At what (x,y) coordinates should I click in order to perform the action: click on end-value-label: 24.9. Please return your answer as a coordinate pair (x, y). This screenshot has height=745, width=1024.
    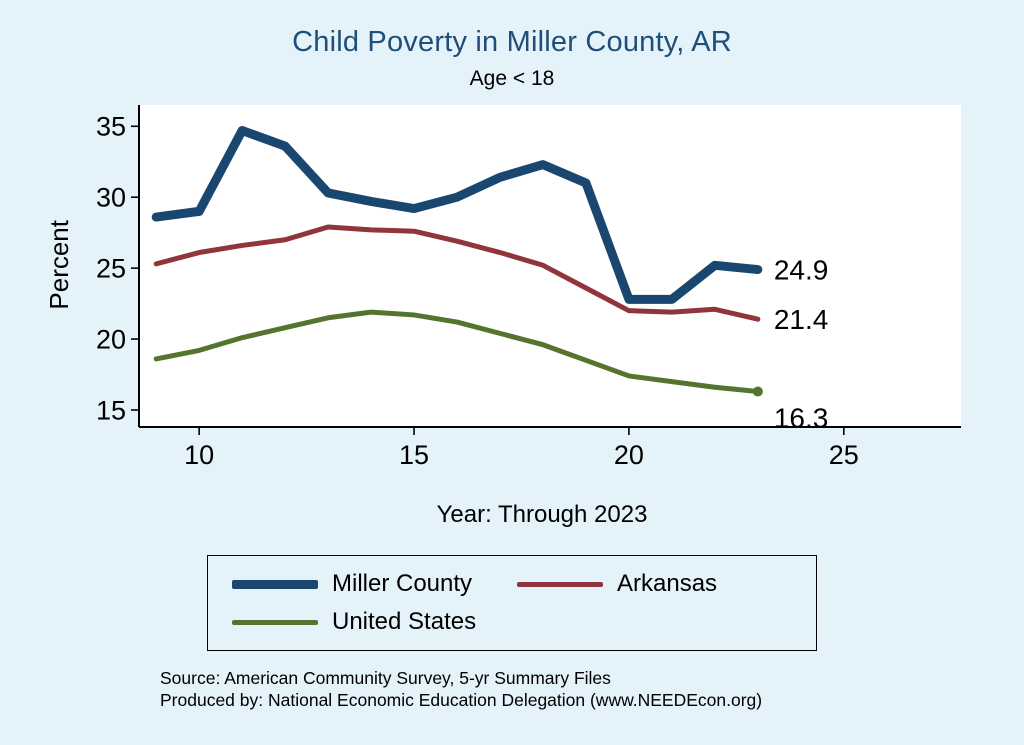
    Looking at the image, I should click on (801, 269).